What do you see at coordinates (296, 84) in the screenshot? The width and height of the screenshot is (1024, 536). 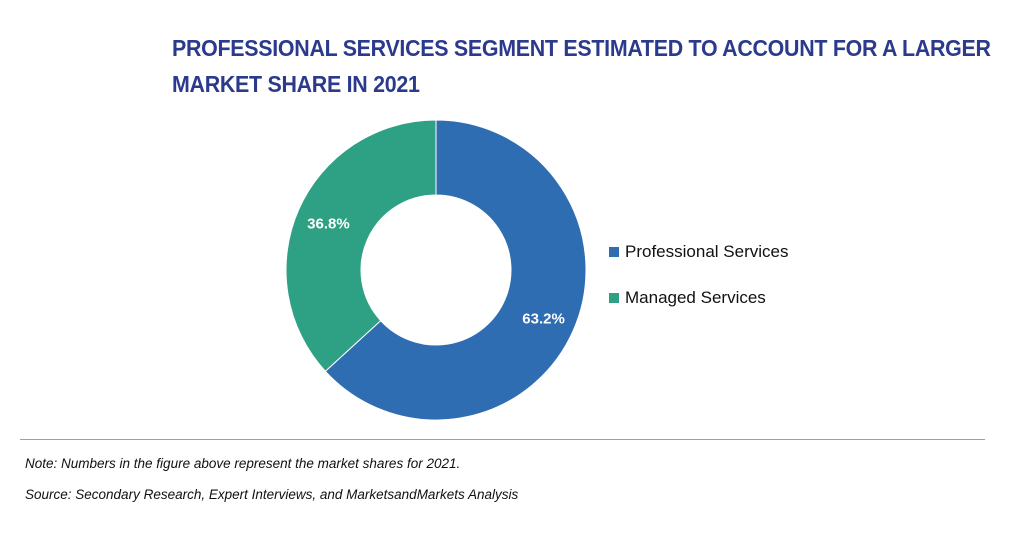 I see `chart-title-line-2: MARKET SHARE IN 2021` at bounding box center [296, 84].